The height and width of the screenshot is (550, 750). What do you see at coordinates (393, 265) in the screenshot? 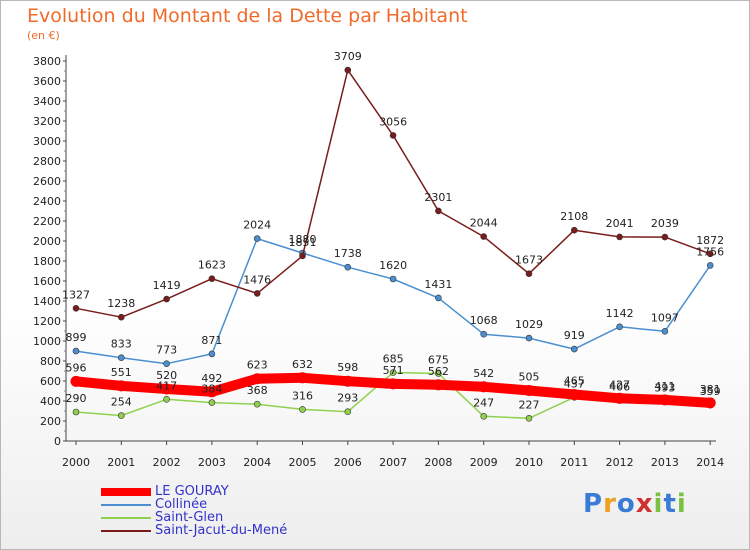
I see `data-label: 1620` at bounding box center [393, 265].